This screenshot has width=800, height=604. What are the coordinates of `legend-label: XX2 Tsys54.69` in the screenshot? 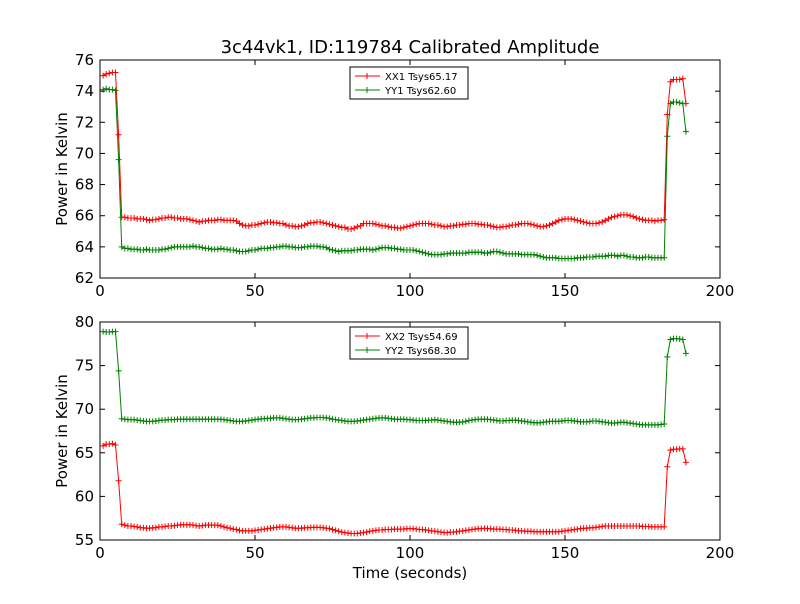 It's located at (421, 337).